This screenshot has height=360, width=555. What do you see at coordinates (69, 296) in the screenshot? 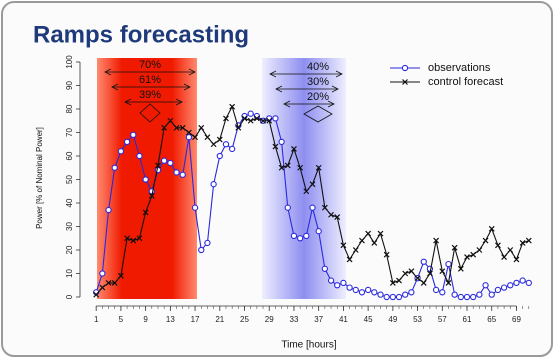
I see `y-tick-label: 0` at bounding box center [69, 296].